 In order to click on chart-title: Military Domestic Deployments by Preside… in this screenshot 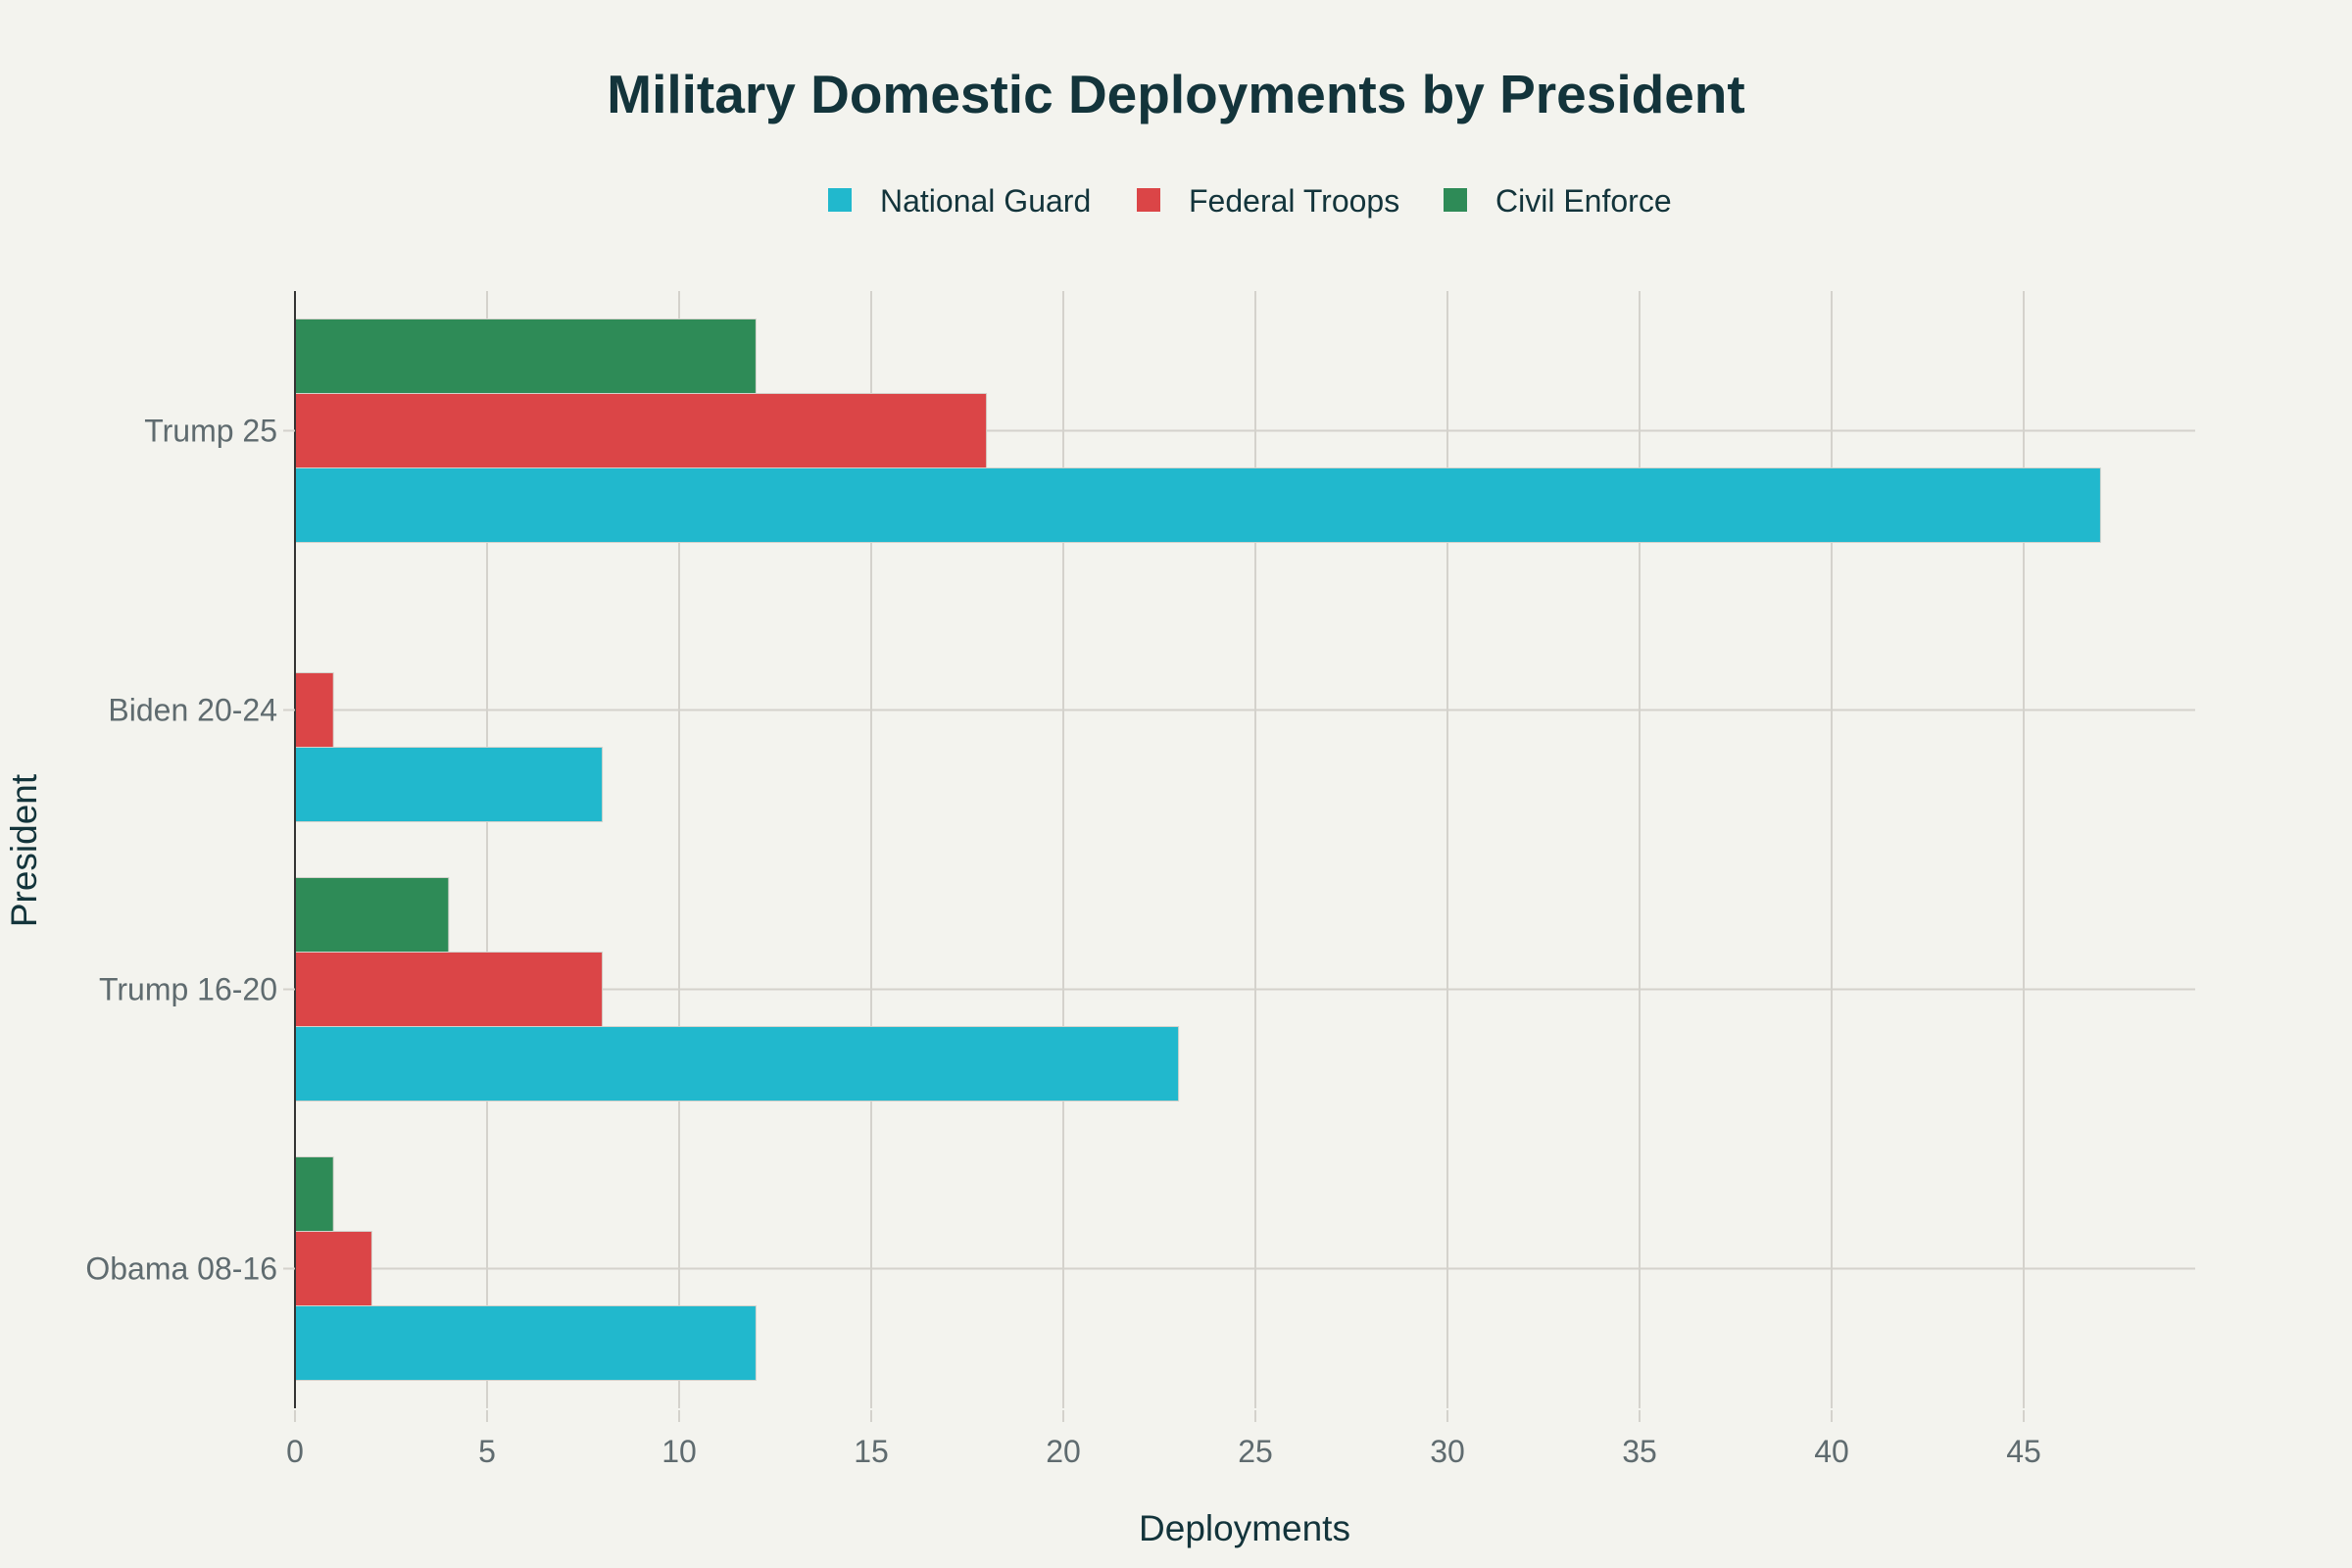, I will do `click(1175, 94)`.